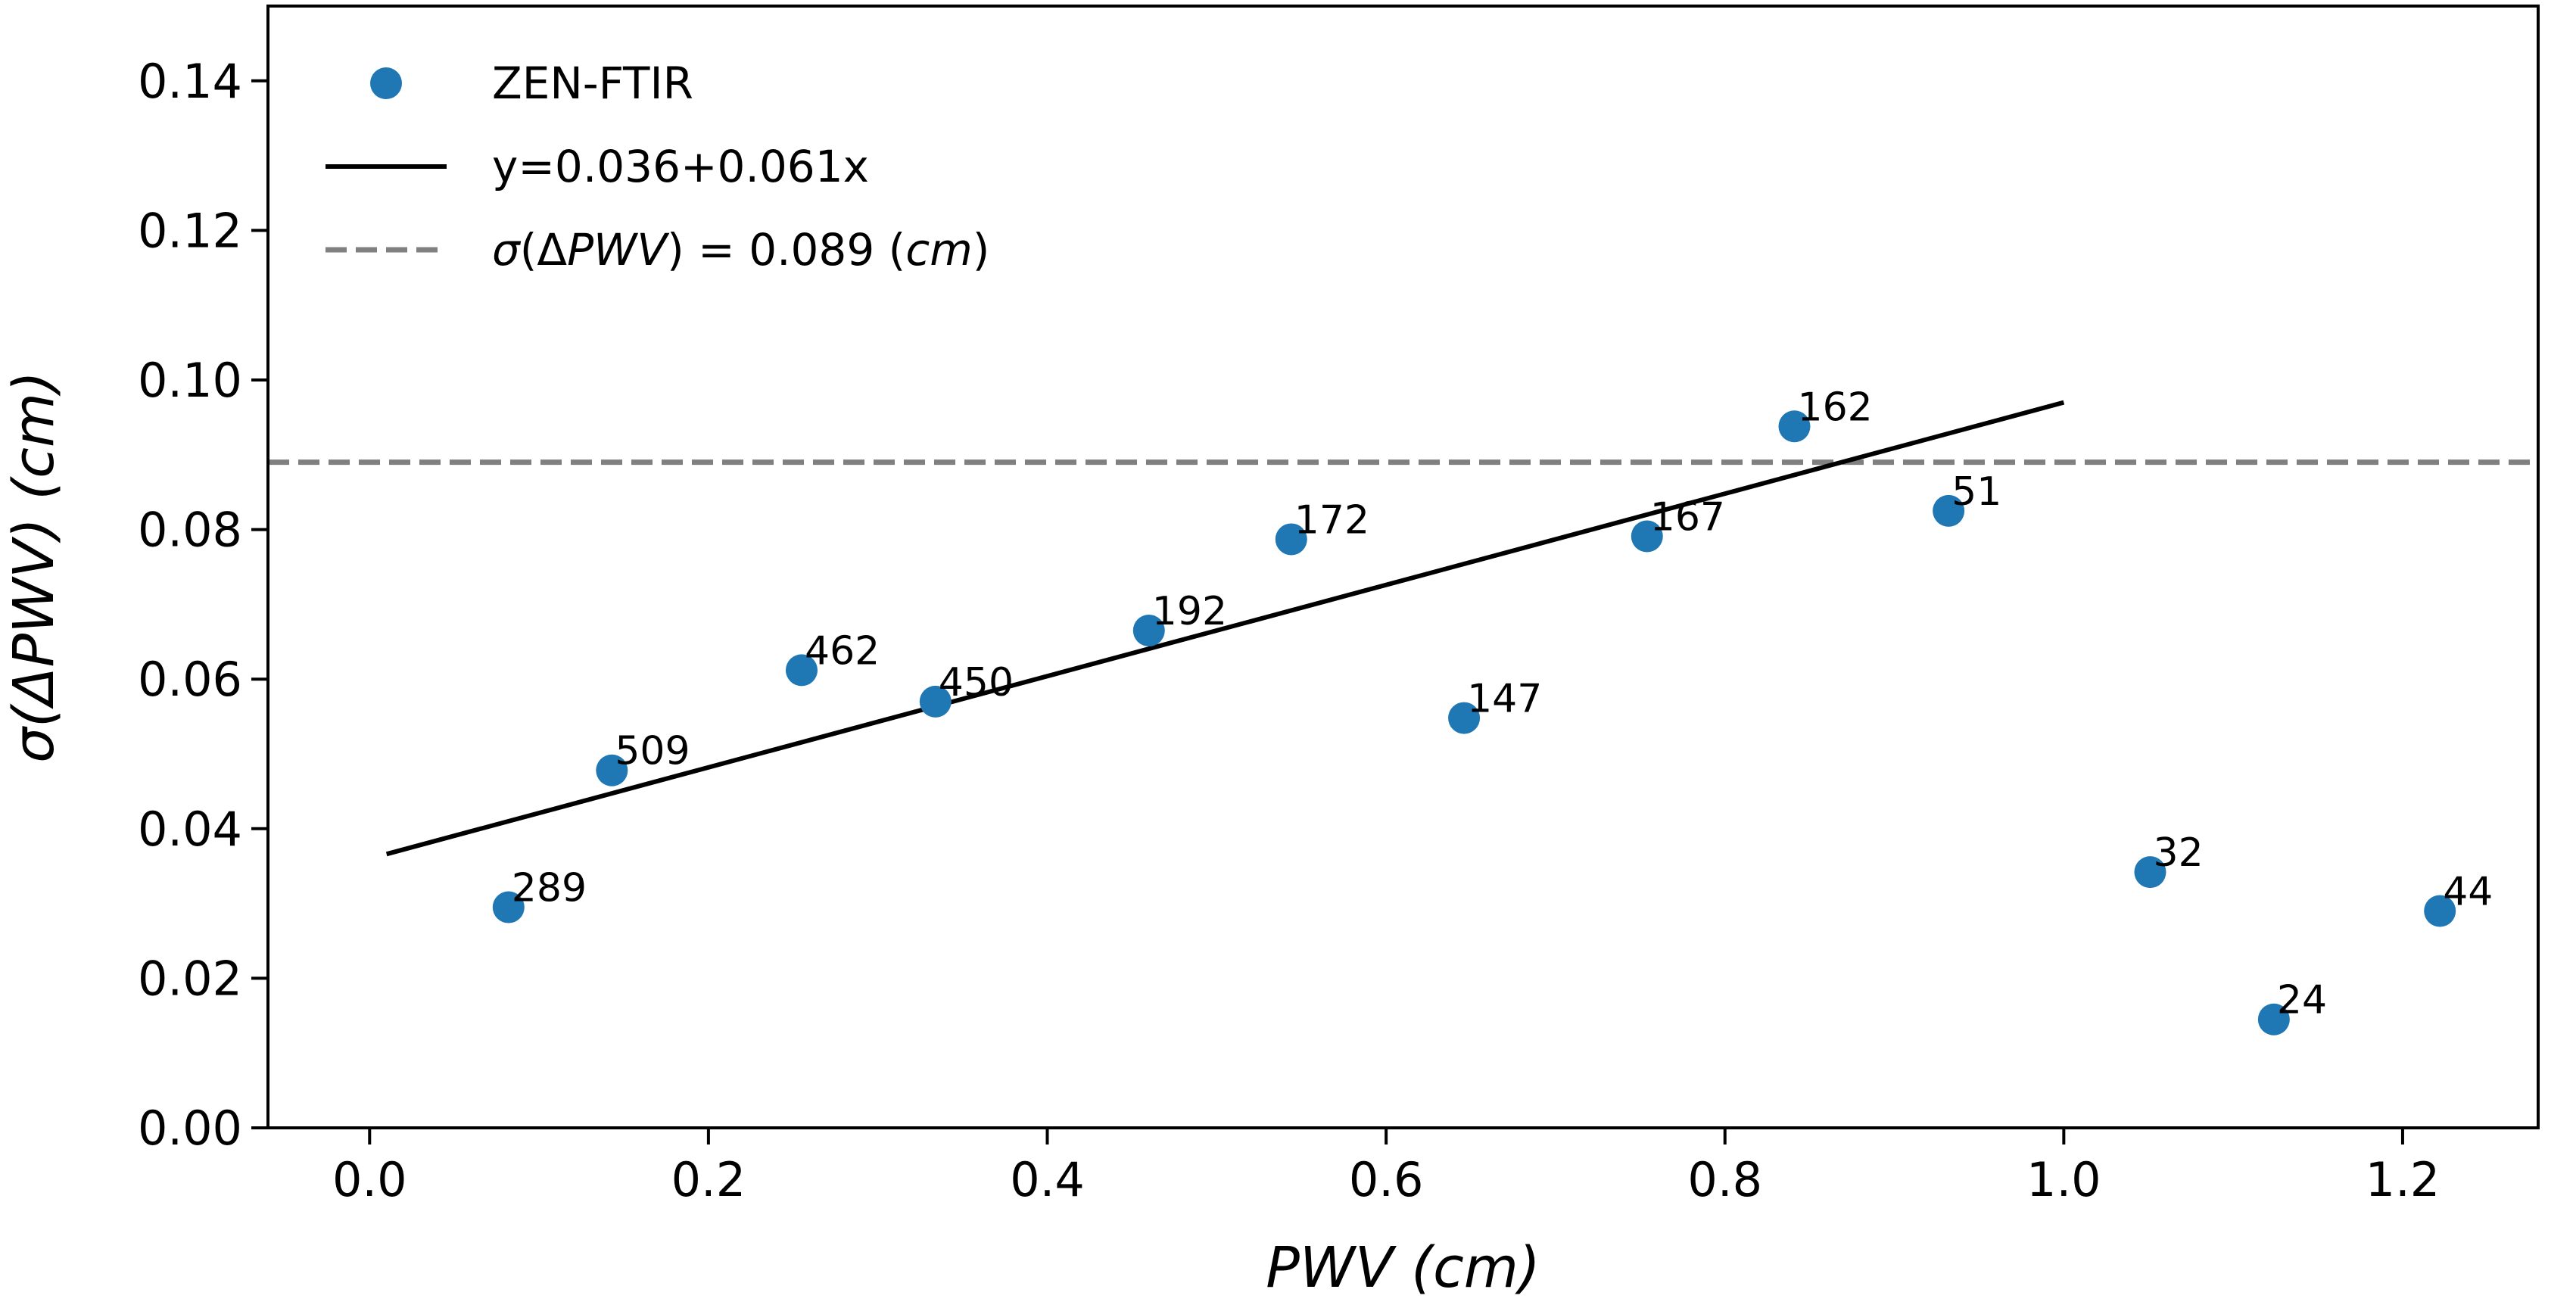  What do you see at coordinates (2178, 853) in the screenshot?
I see `data-point-label: 32` at bounding box center [2178, 853].